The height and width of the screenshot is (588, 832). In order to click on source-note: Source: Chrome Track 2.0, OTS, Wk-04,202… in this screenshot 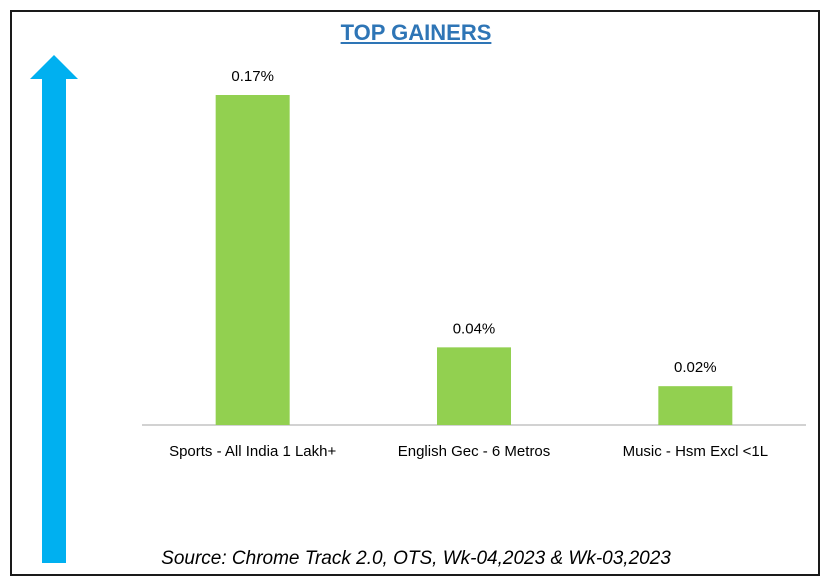, I will do `click(416, 558)`.